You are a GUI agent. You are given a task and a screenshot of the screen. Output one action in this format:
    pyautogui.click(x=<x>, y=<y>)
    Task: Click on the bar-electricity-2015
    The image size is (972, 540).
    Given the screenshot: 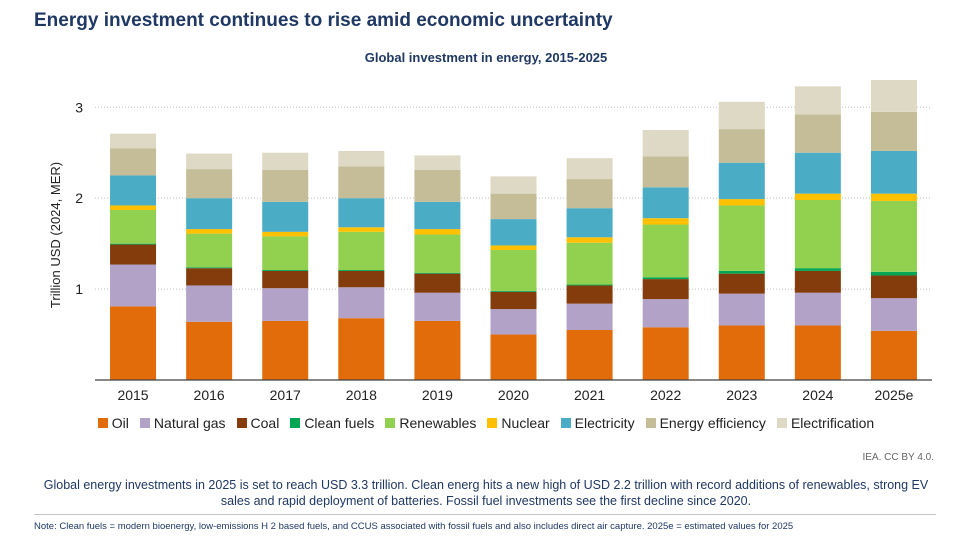 What is the action you would take?
    pyautogui.click(x=133, y=190)
    